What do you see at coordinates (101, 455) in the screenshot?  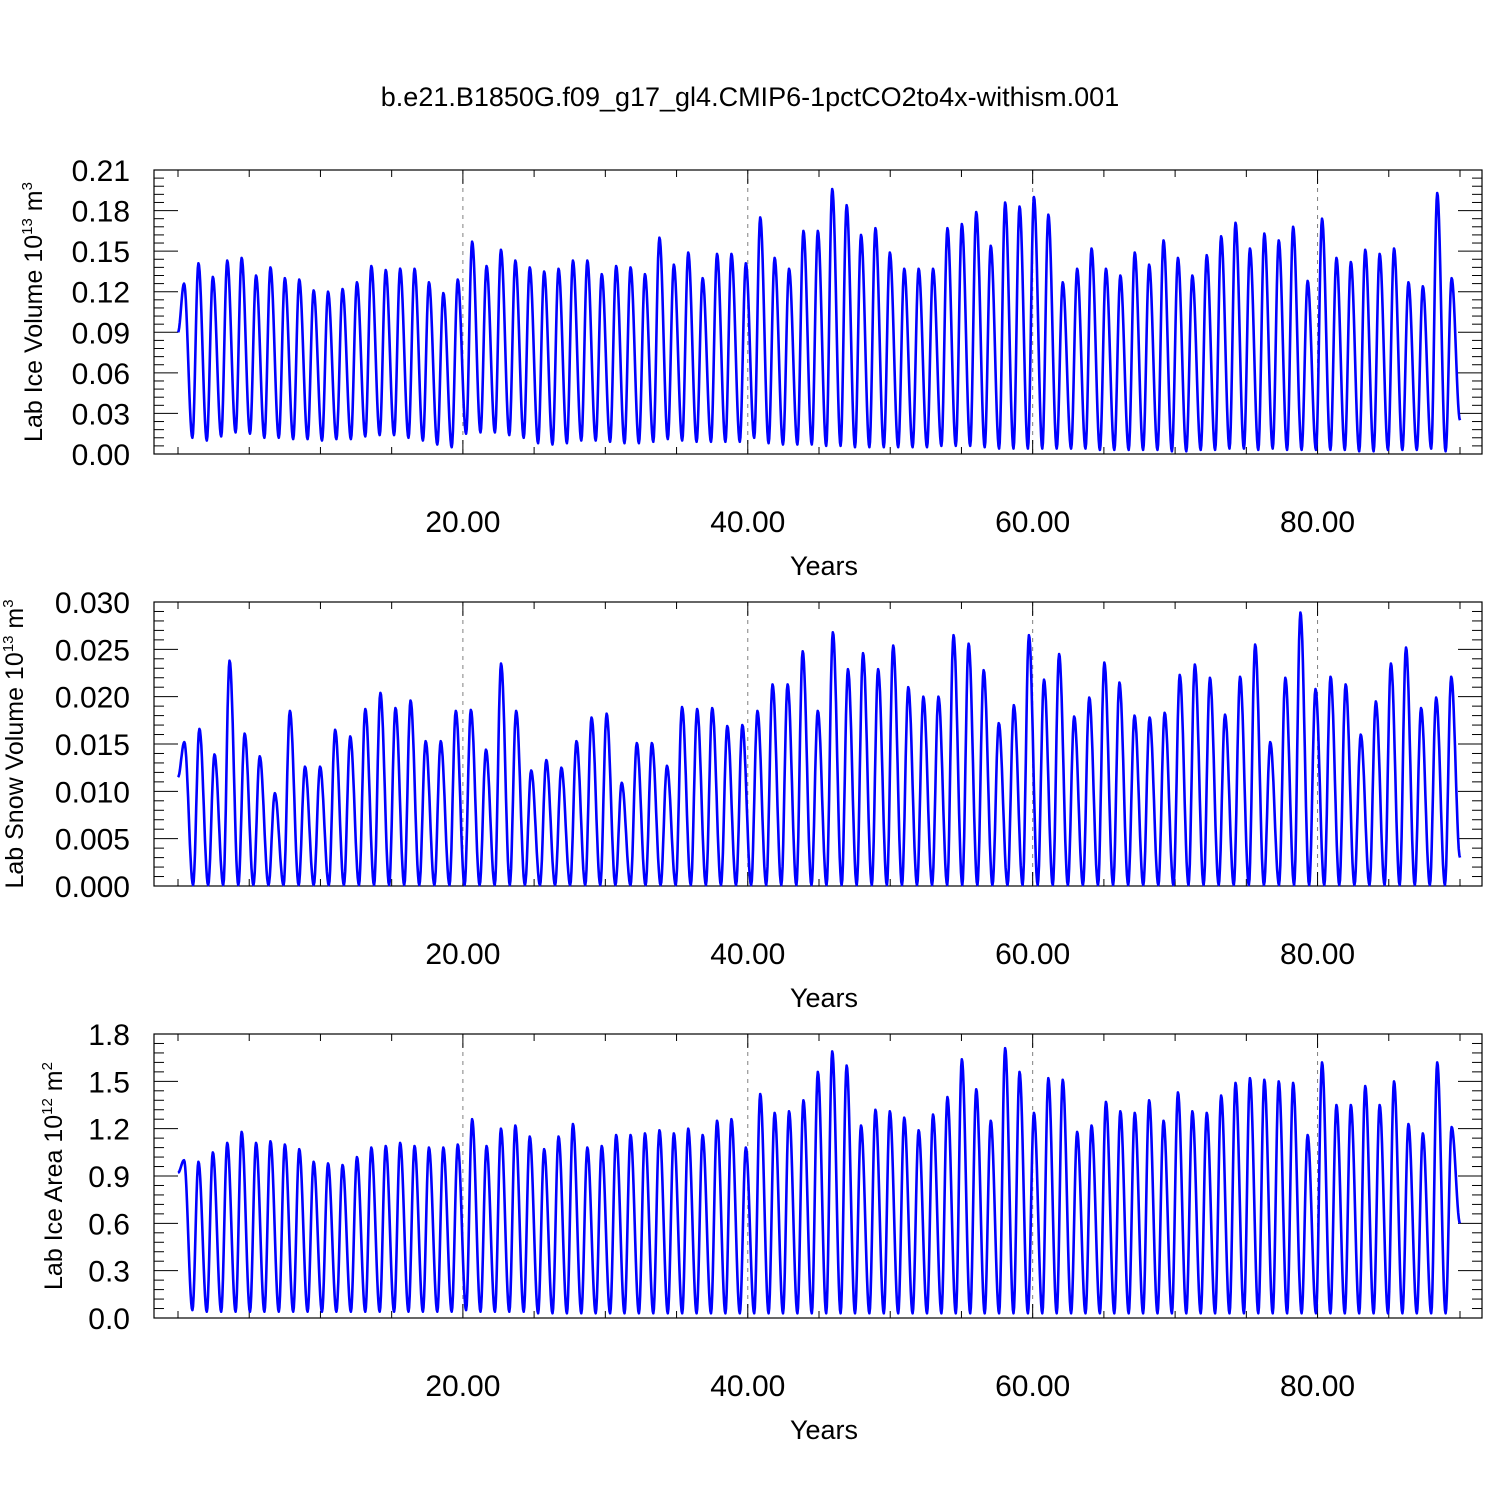 I see `y-tick-label: 0.00` at bounding box center [101, 455].